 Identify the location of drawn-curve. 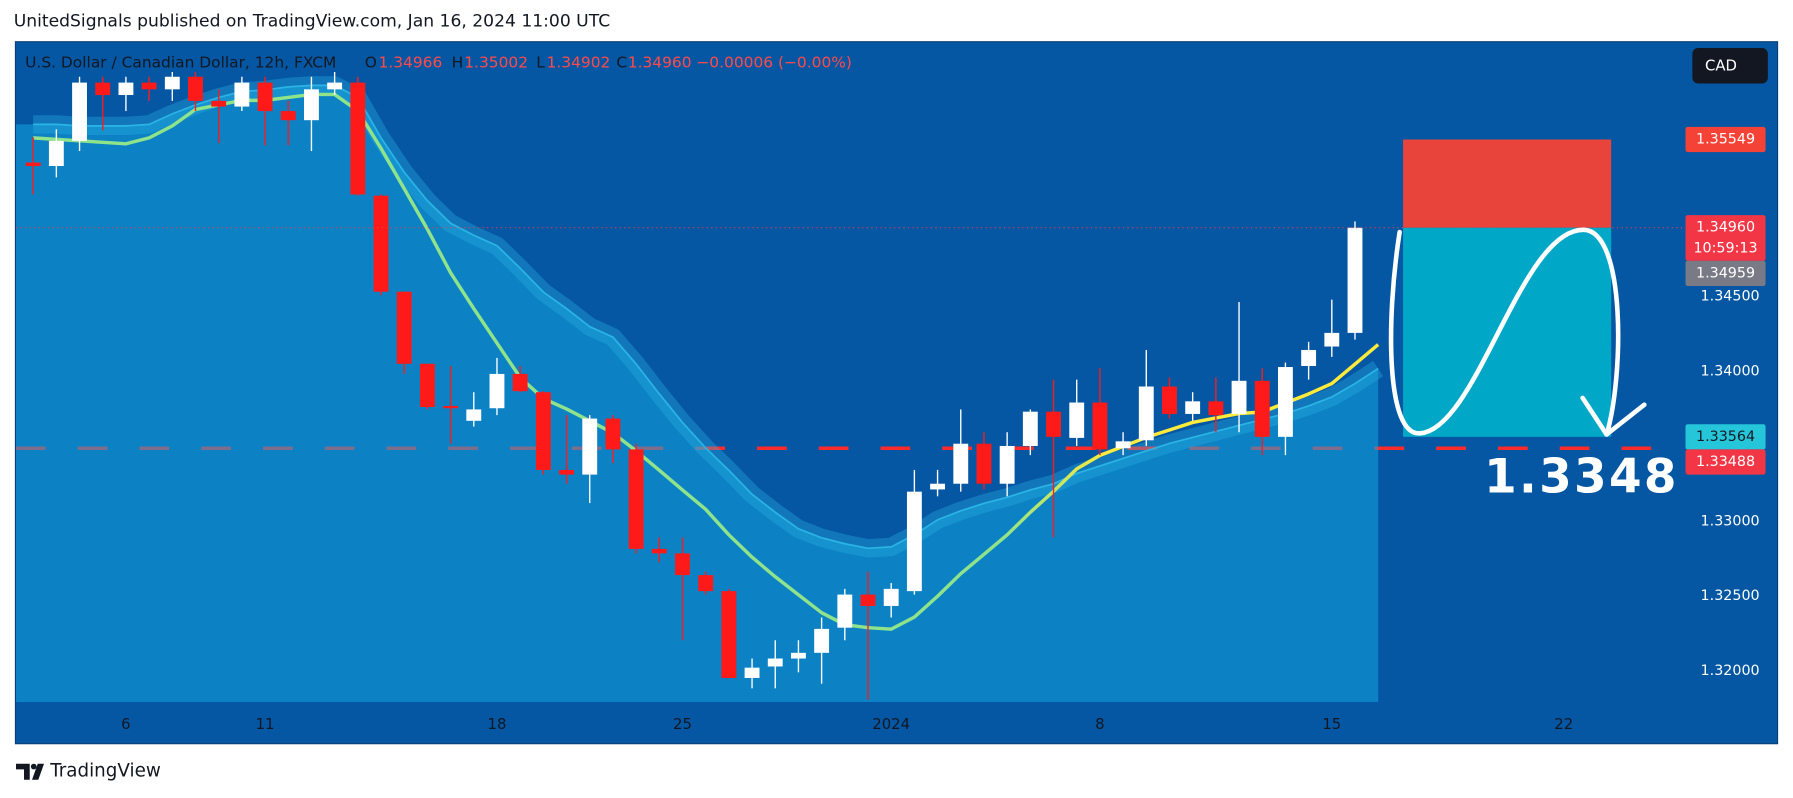
(1504, 332).